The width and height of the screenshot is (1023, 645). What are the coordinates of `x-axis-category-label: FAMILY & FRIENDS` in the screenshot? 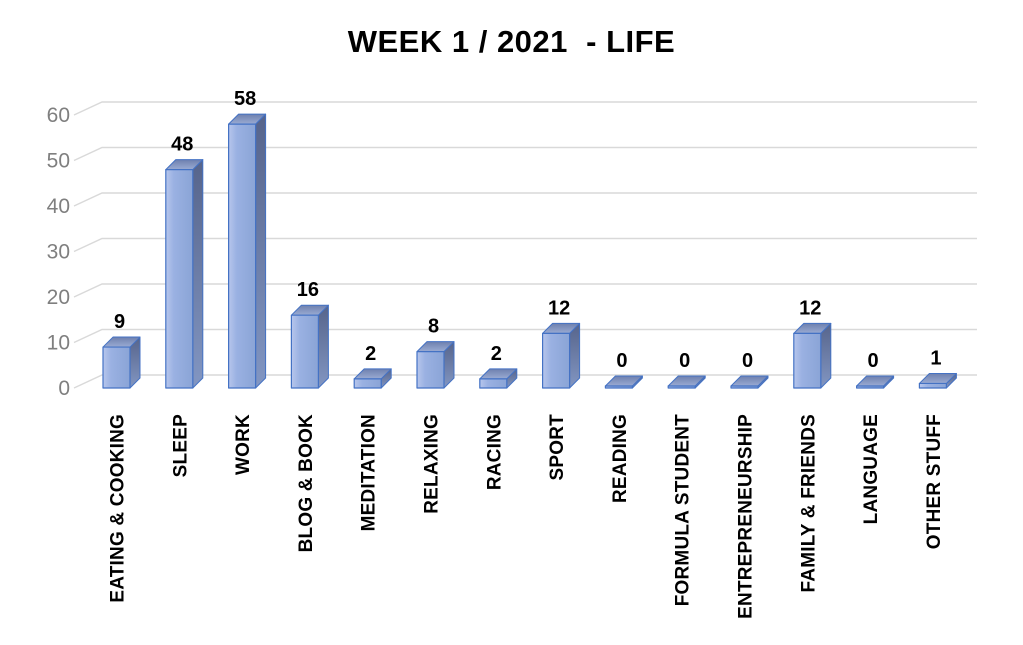 It's located at (808, 503).